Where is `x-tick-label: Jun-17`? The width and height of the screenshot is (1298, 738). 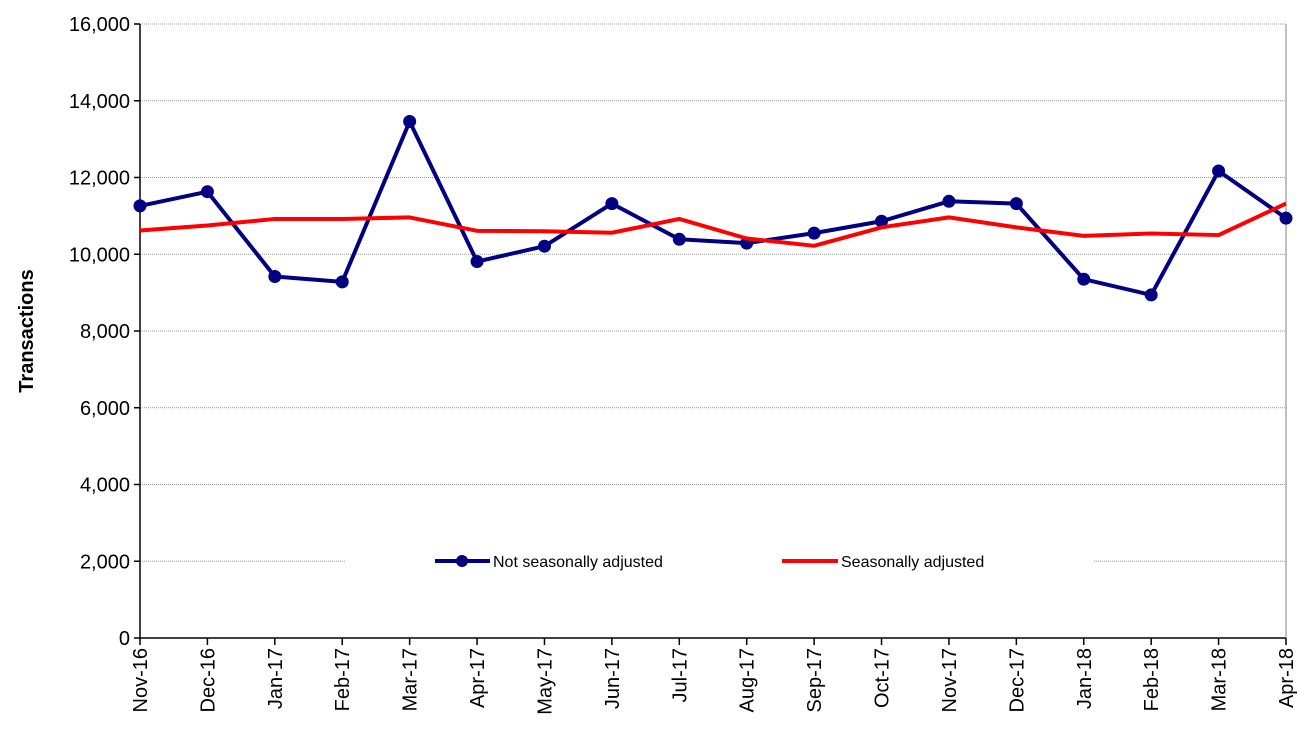
x-tick-label: Jun-17 is located at coordinates (613, 678).